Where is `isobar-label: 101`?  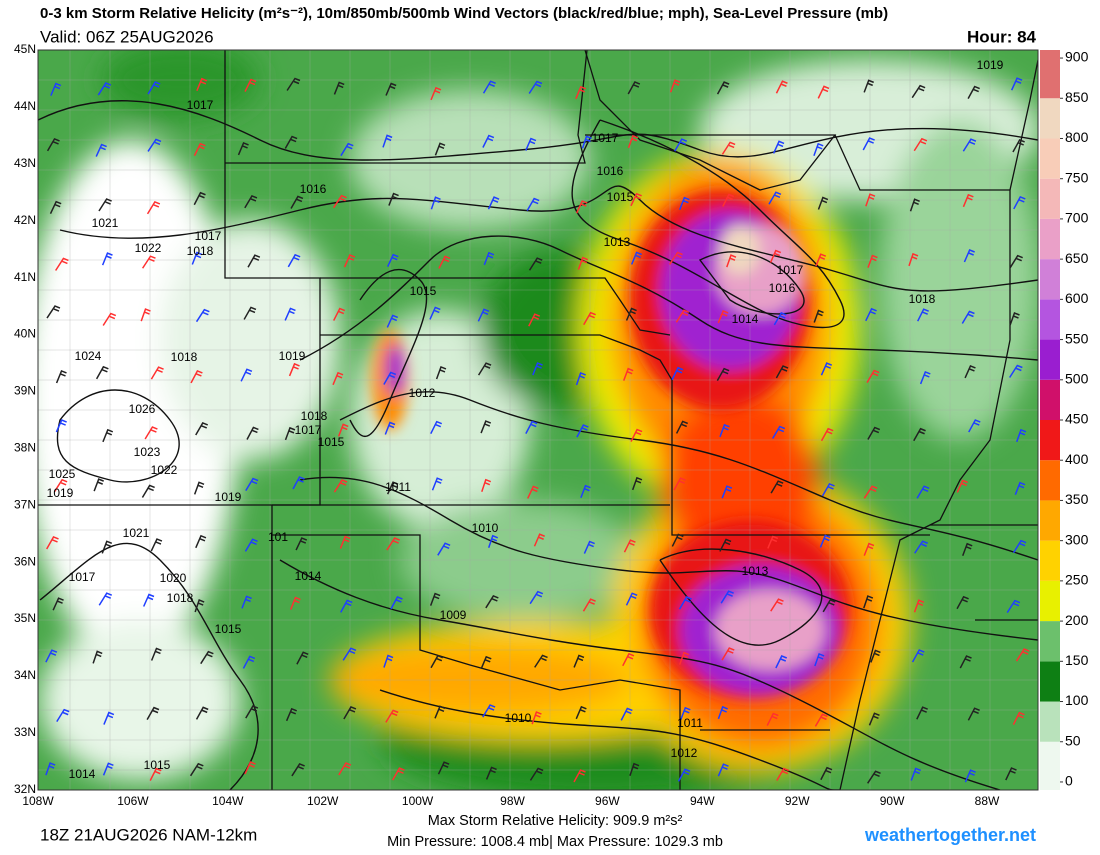 isobar-label: 101 is located at coordinates (278, 537).